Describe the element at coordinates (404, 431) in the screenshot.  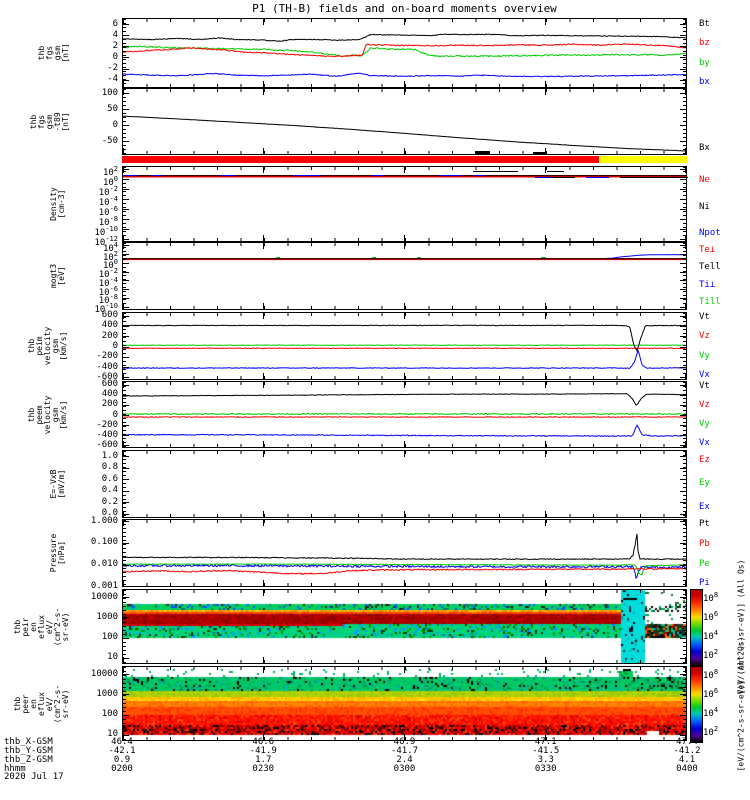
I see `series-Vx` at that location.